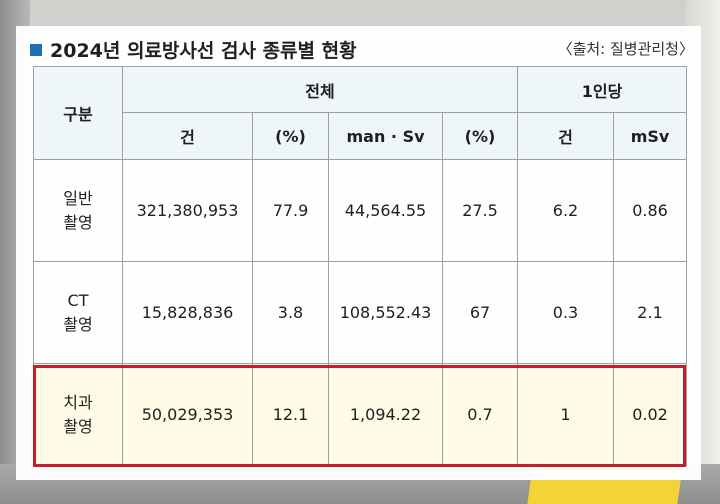 The height and width of the screenshot is (504, 720). What do you see at coordinates (566, 210) in the screenshot?
I see `cell-per-capita-count: 6.2` at bounding box center [566, 210].